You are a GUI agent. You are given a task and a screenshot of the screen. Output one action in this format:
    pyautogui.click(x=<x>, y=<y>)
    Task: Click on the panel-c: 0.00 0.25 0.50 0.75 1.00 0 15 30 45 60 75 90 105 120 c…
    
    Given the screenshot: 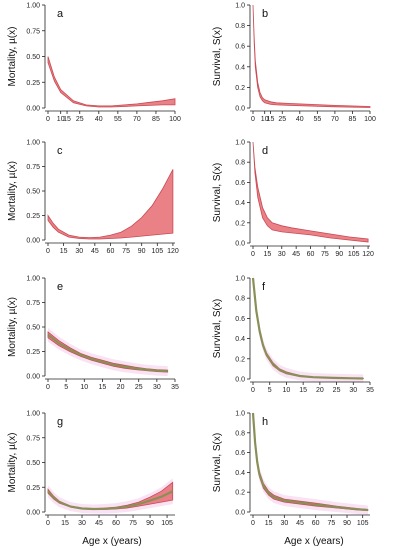 What is the action you would take?
    pyautogui.click(x=93, y=198)
    